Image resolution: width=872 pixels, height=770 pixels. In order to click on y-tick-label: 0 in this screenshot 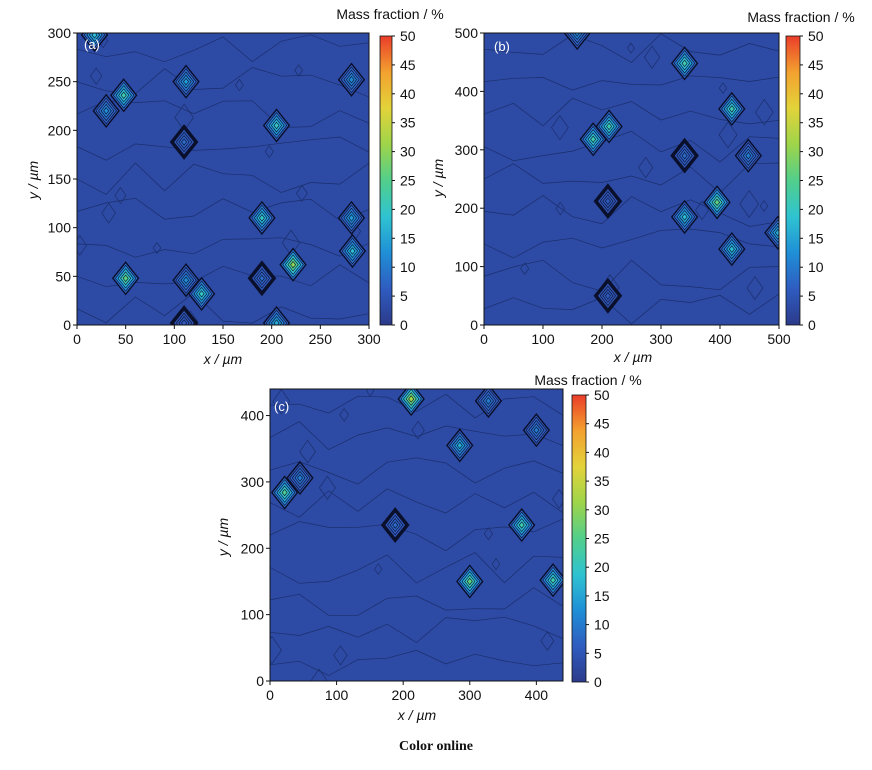, I will do `click(260, 681)`.